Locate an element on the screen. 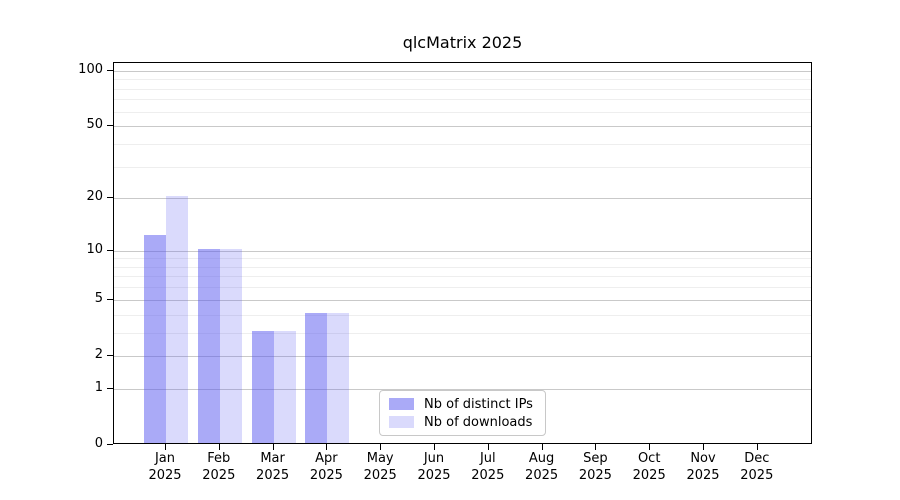 This screenshot has width=900, height=500. x-tick-label: Feb 2025 is located at coordinates (219, 467).